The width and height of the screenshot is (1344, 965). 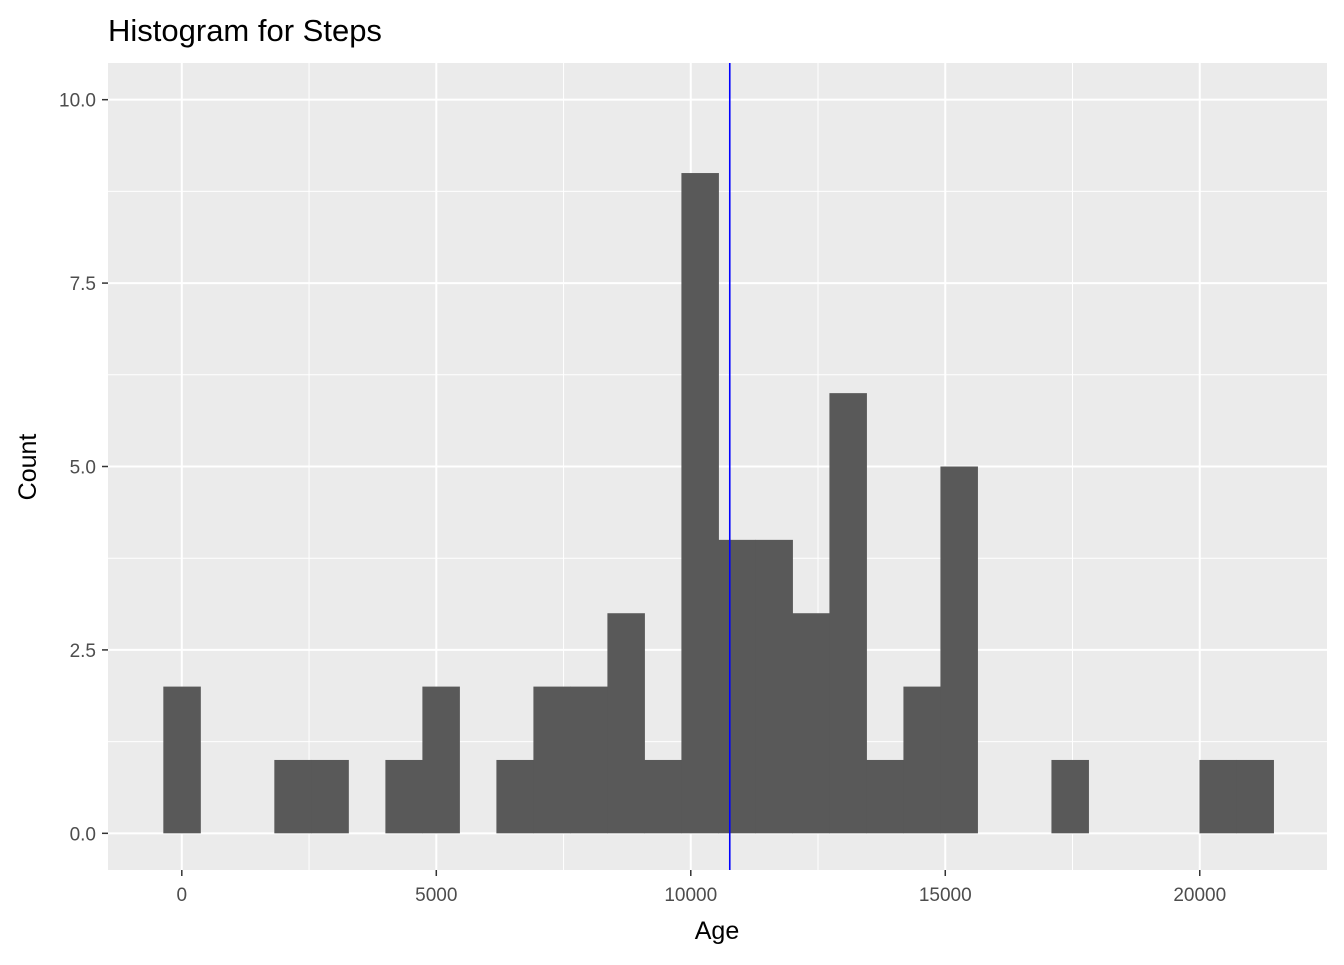 I want to click on x-axis-title: Age, so click(x=717, y=931).